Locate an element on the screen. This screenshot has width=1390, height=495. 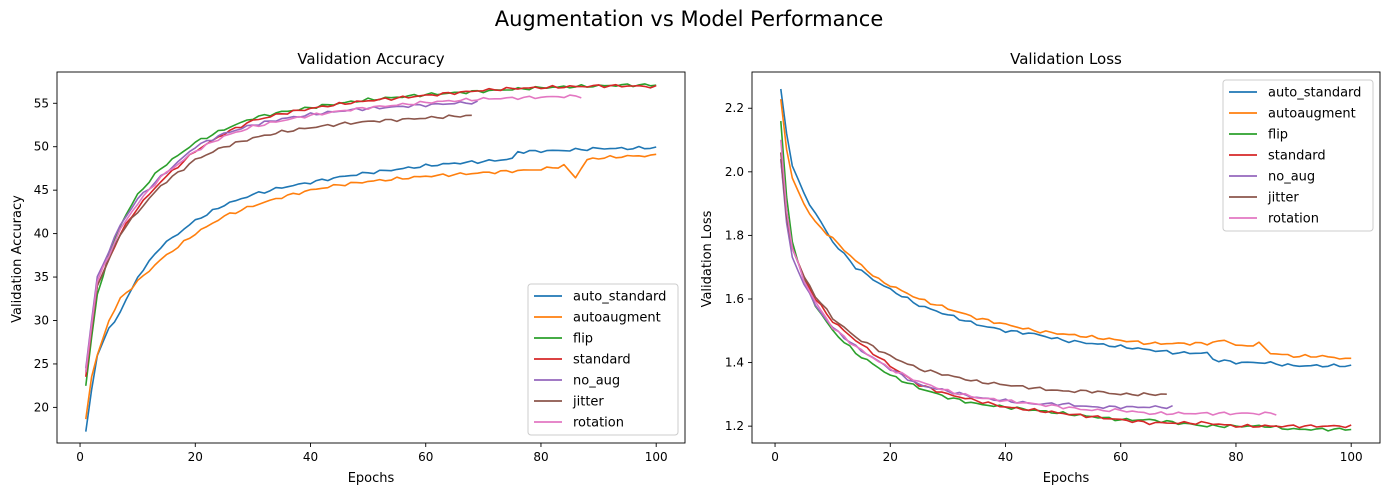
loss-x-tick-label: 20 is located at coordinates (890, 457).